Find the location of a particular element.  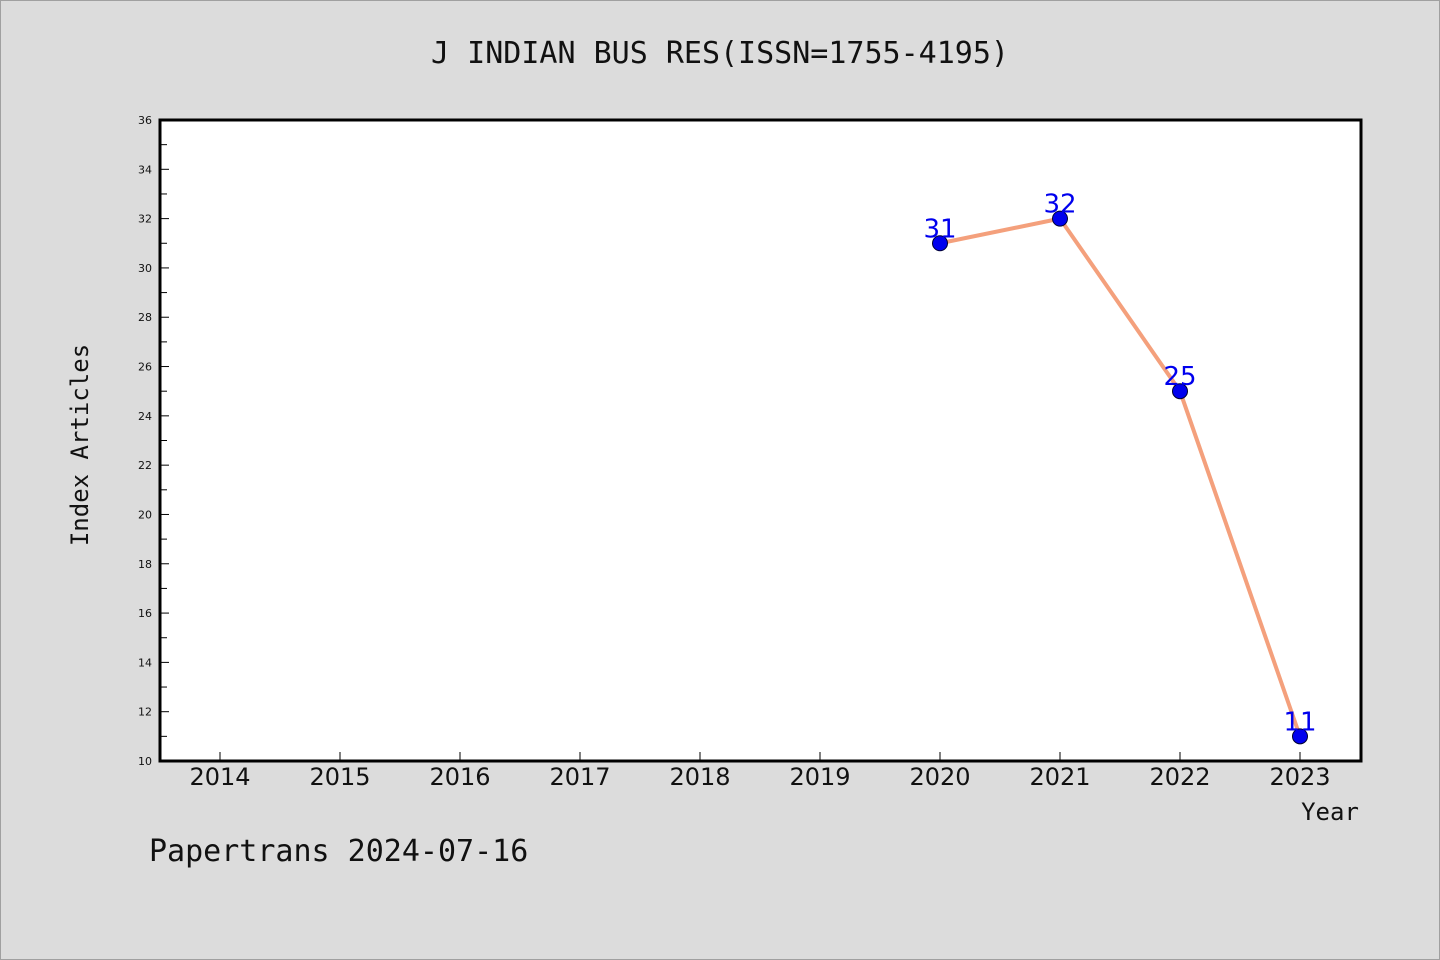

y-axis: 10 12 14 16 18 20 22 24 26 28 30 32 34 36 is located at coordinates (153, 441).